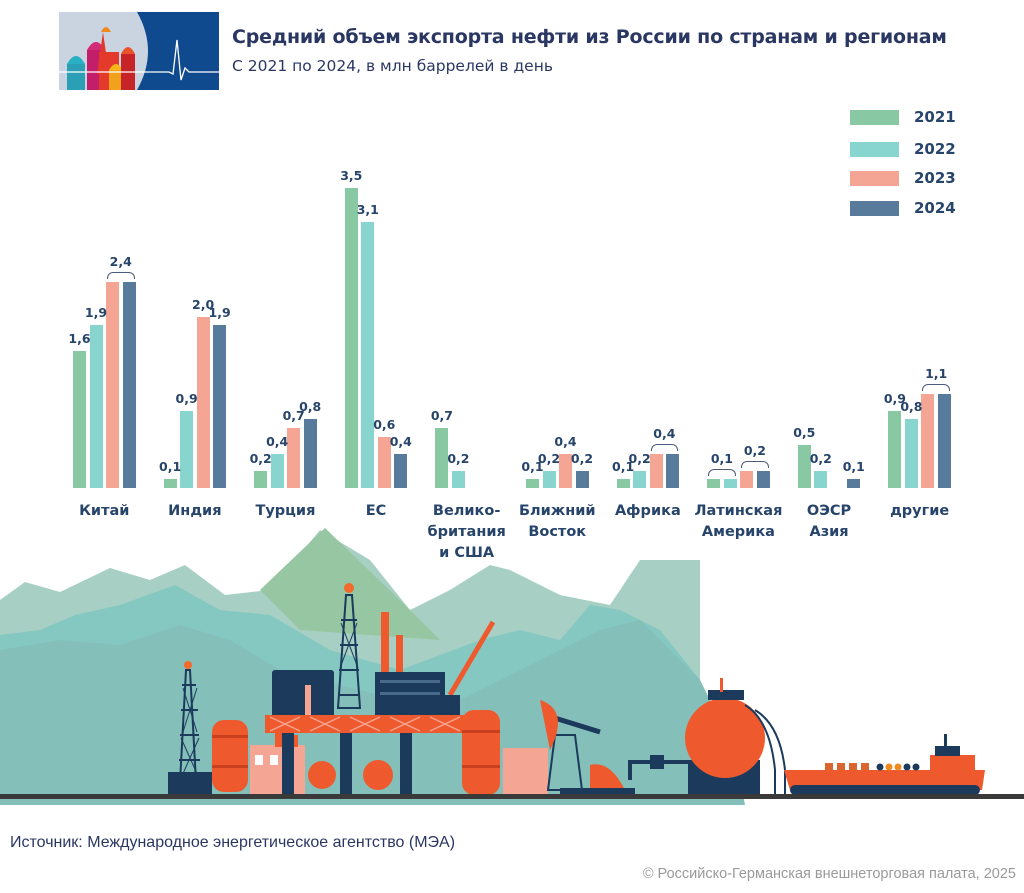  Describe the element at coordinates (936, 373) in the screenshot. I see `value-label: 1,1` at that location.